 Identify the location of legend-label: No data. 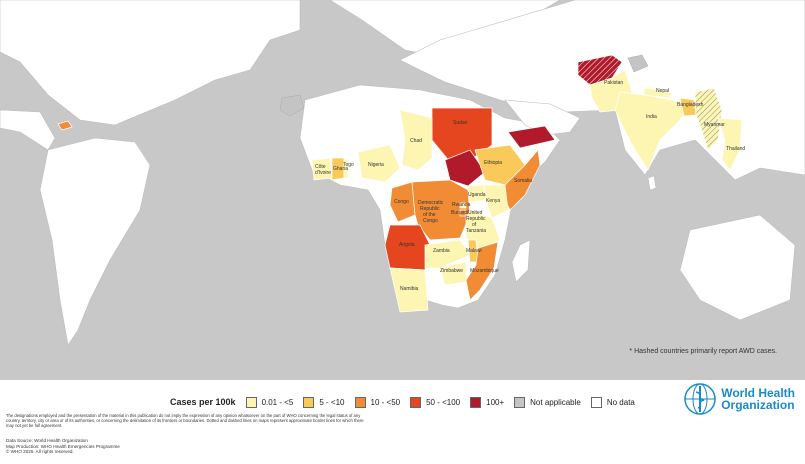
(620, 402).